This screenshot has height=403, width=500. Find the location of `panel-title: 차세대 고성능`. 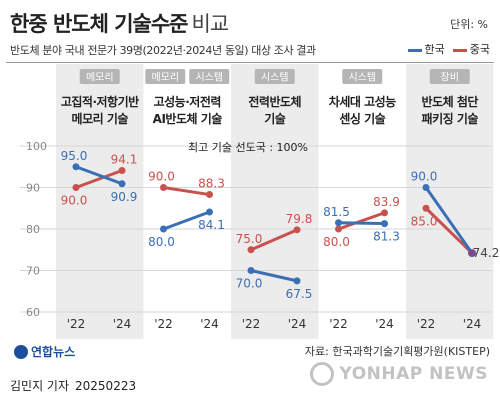

panel-title: 차세대 고성능 is located at coordinates (362, 101).